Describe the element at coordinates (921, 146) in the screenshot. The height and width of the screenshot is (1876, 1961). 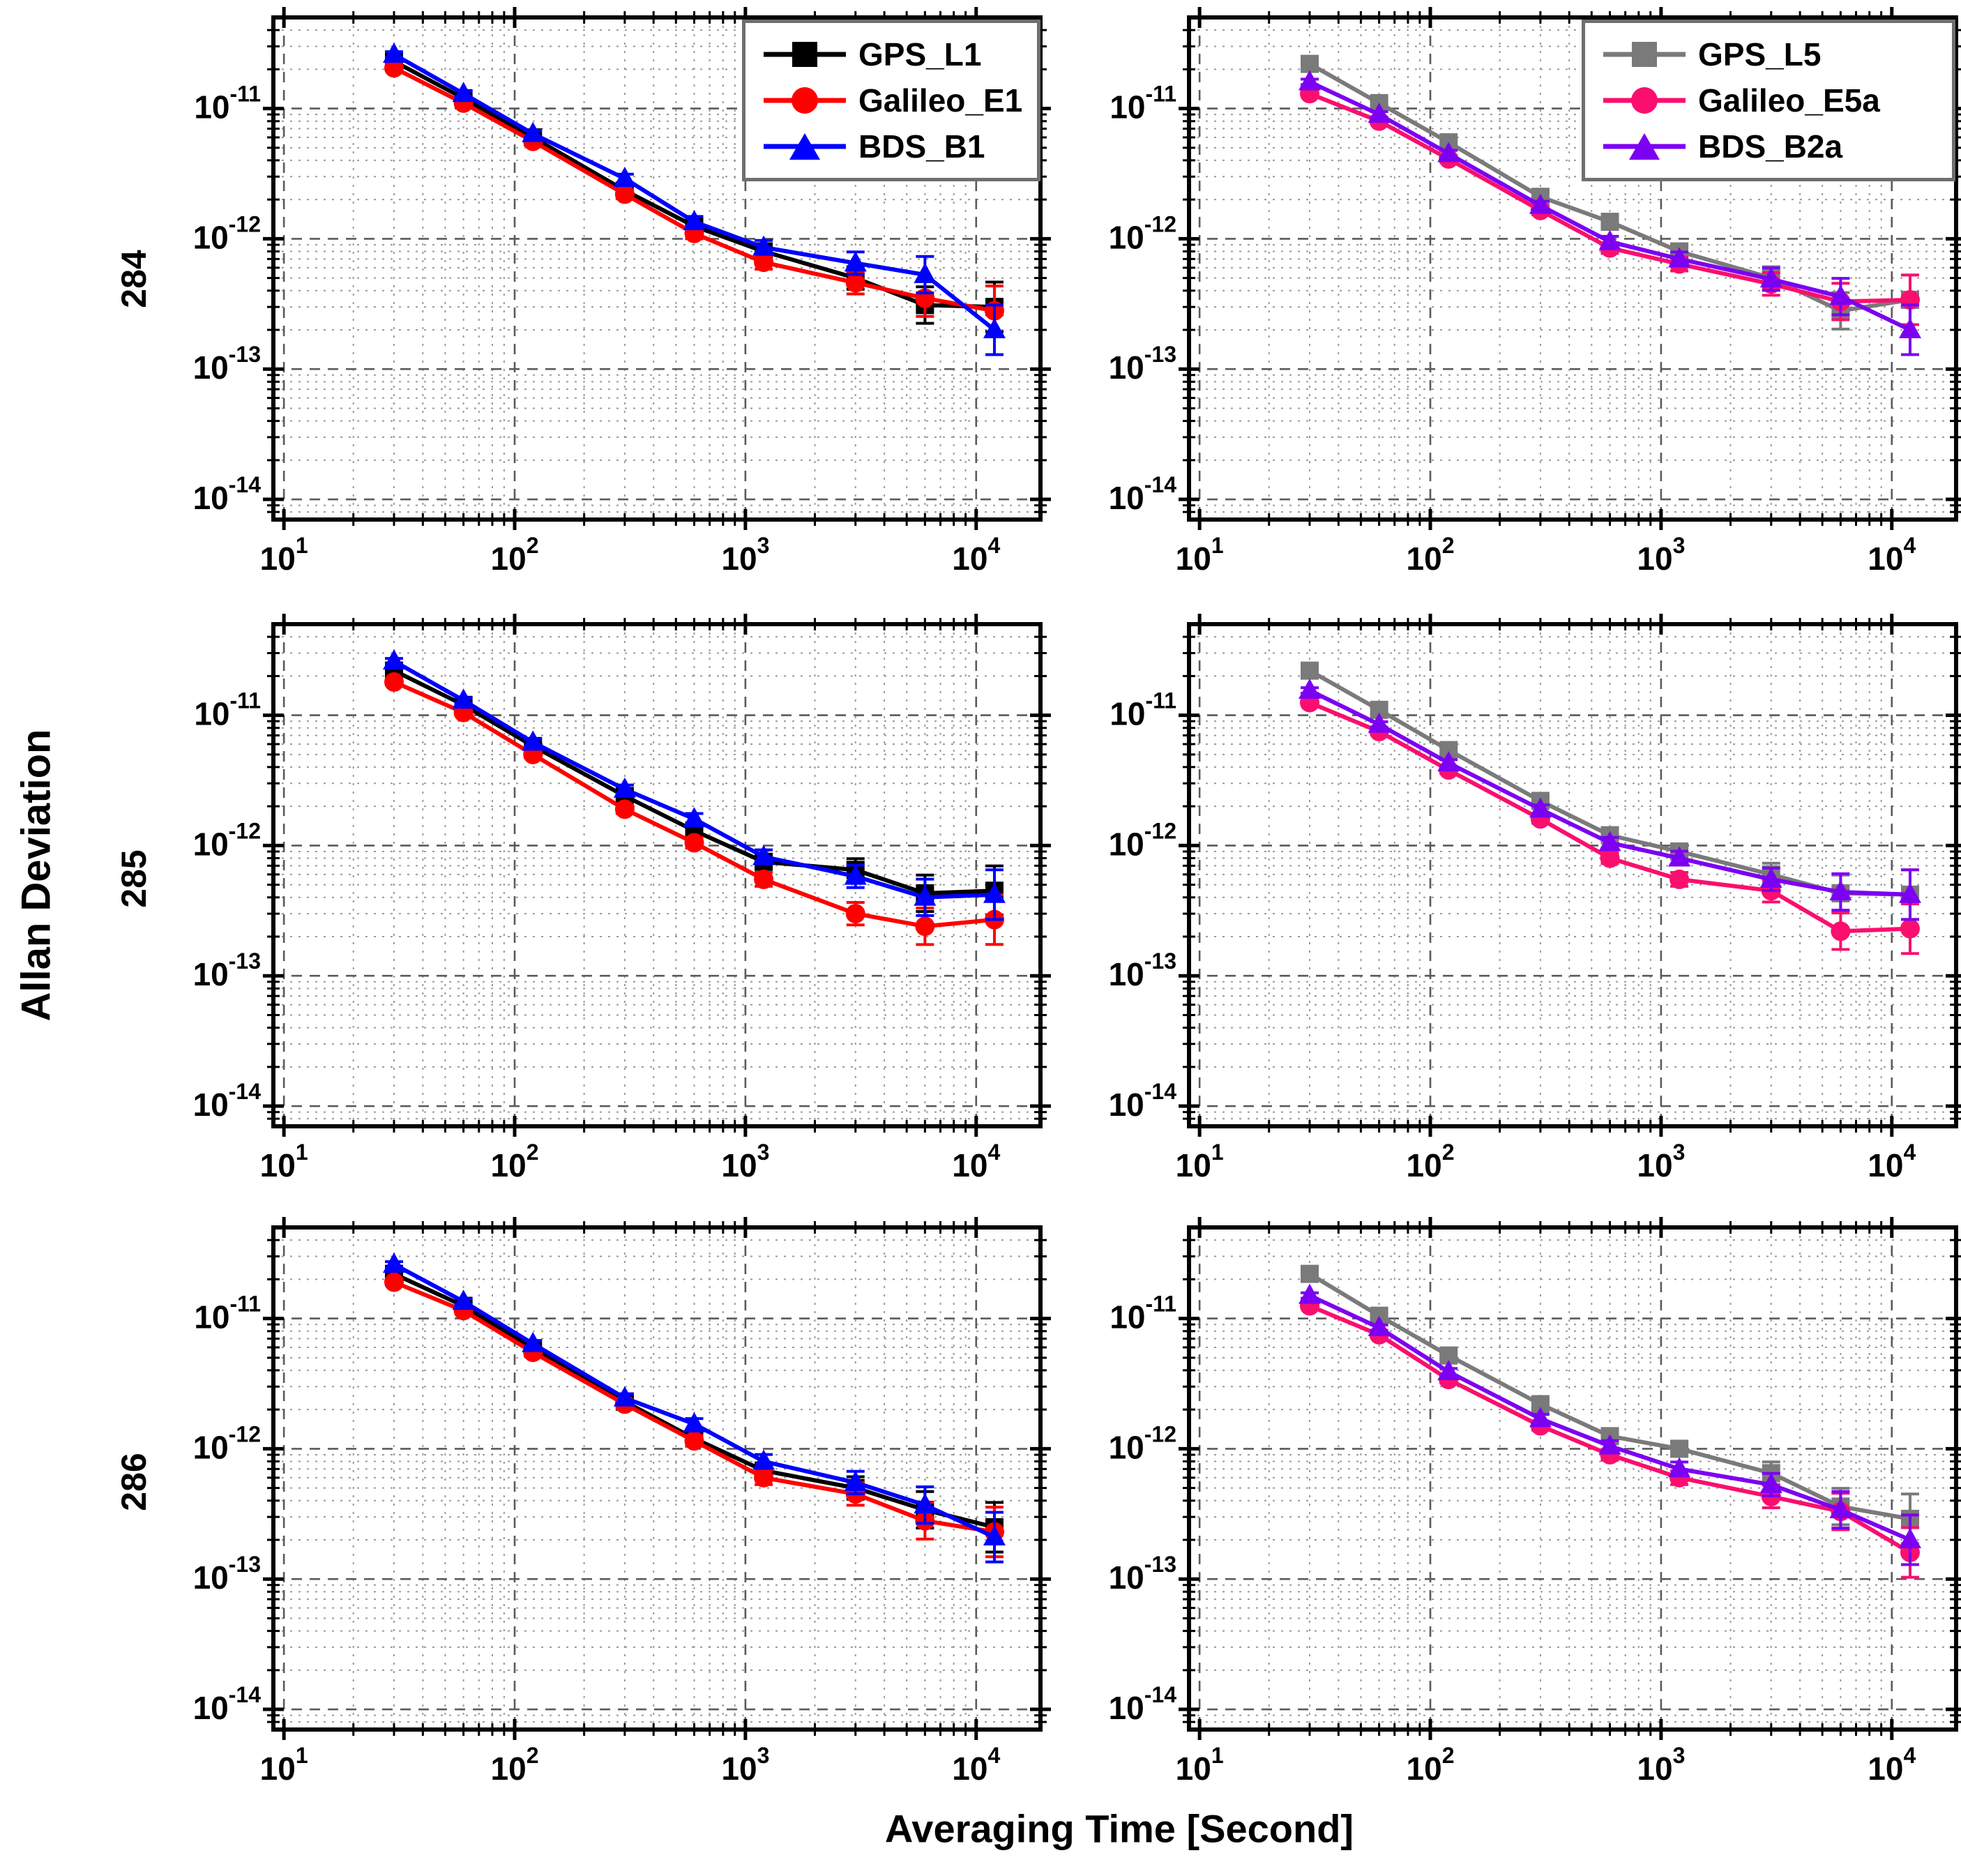
I see `legend-label: BDS_B1` at that location.